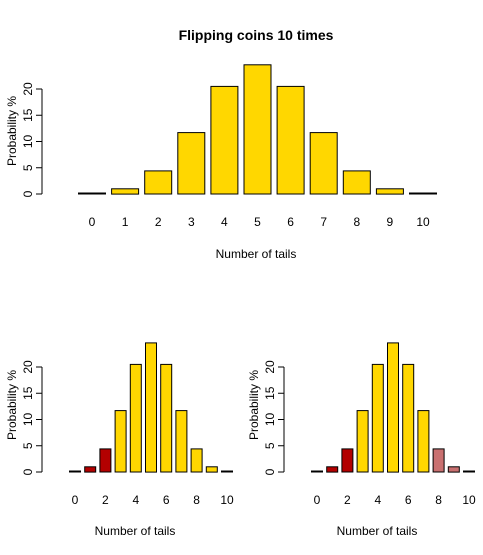 The width and height of the screenshot is (483, 555). I want to click on bottom-left-x-tick-label-4: 4, so click(135, 500).